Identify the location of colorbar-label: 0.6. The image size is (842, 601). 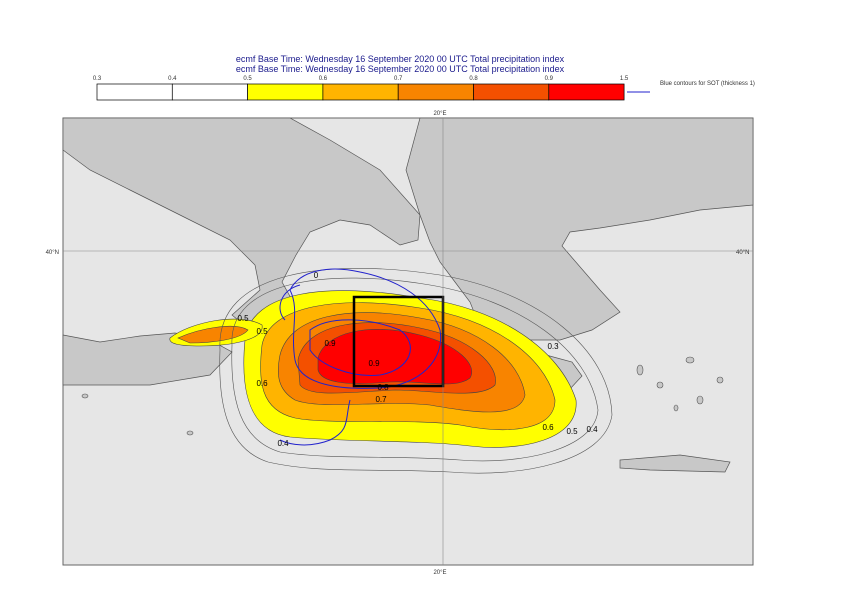
(323, 79).